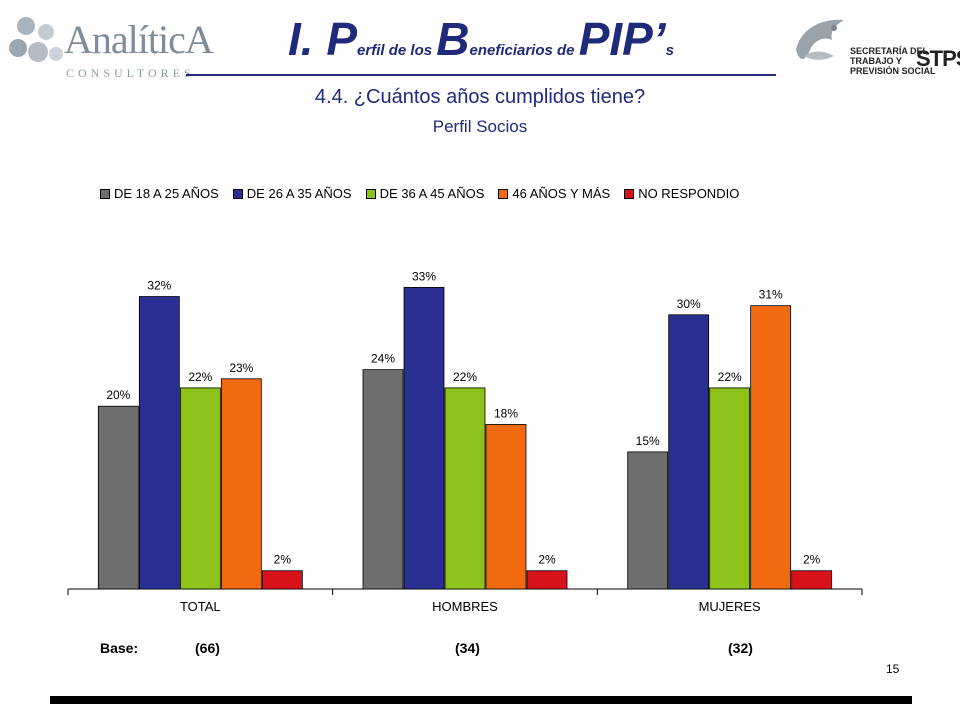 This screenshot has width=960, height=720. Describe the element at coordinates (481, 75) in the screenshot. I see `title-underline` at that location.